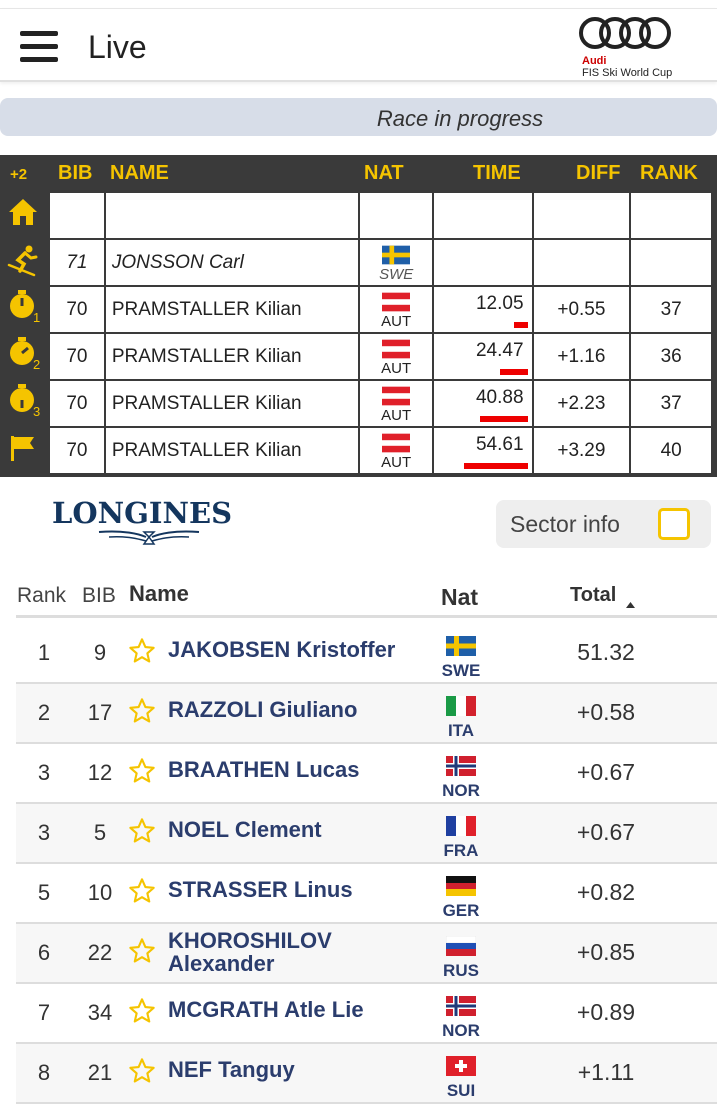 This screenshot has height=1115, width=717. Describe the element at coordinates (671, 356) in the screenshot. I see `live-rank: 36` at that location.